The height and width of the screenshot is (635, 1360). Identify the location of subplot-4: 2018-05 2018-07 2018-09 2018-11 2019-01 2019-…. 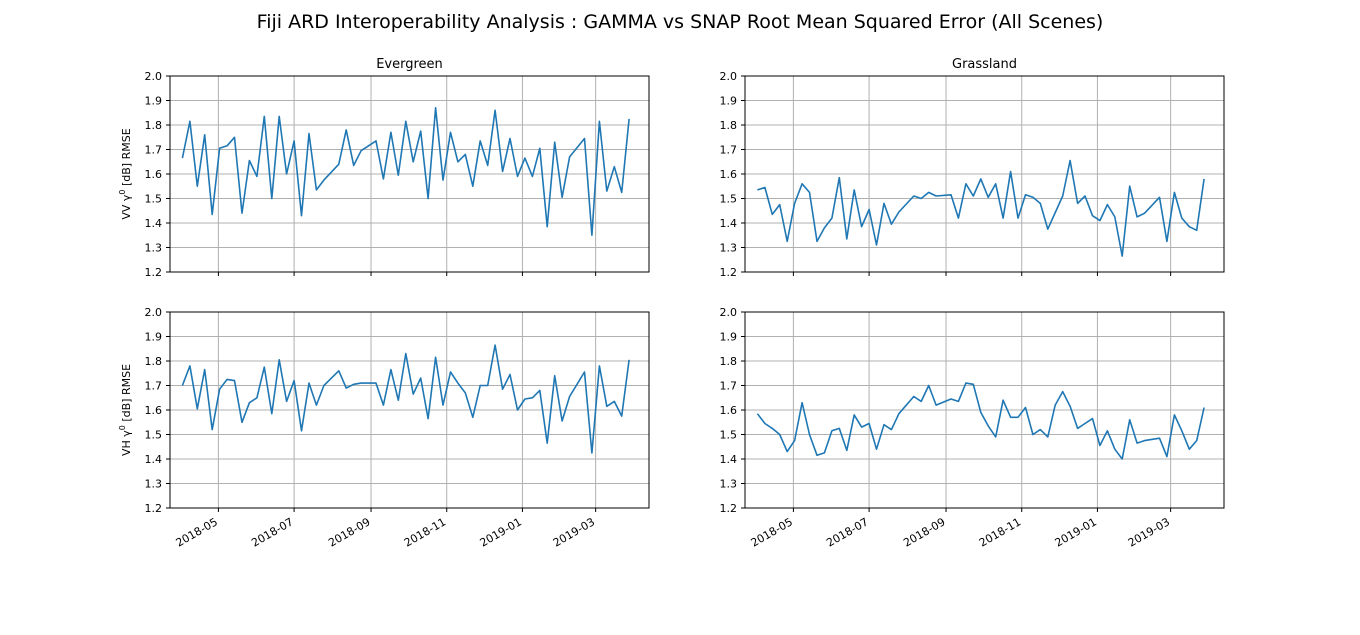
(972, 428).